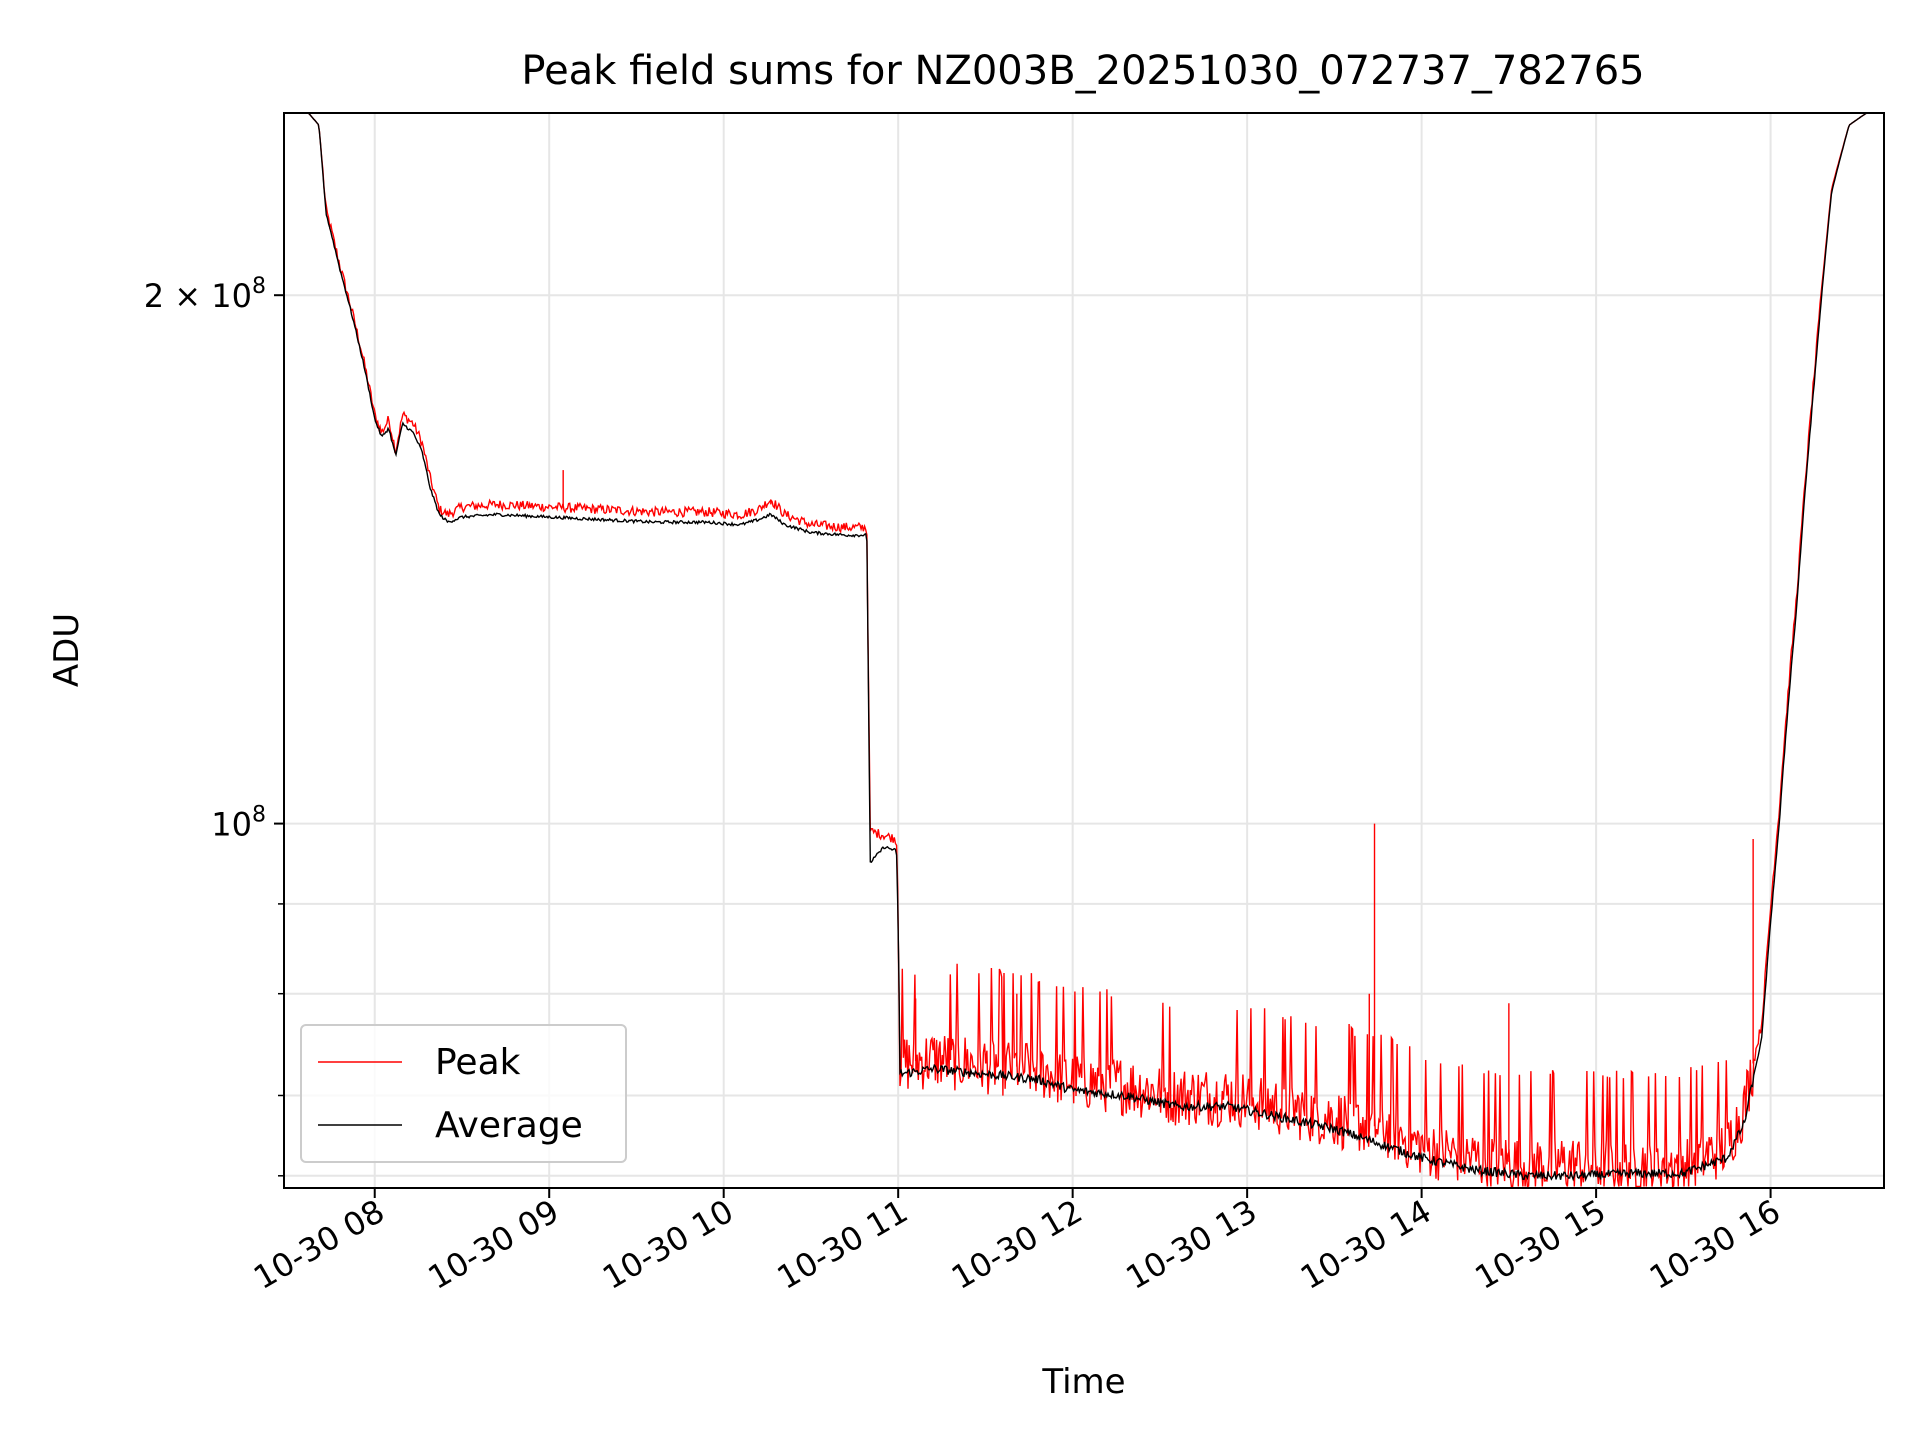  Describe the element at coordinates (67, 650) in the screenshot. I see `y-axis-label: ADU` at that location.